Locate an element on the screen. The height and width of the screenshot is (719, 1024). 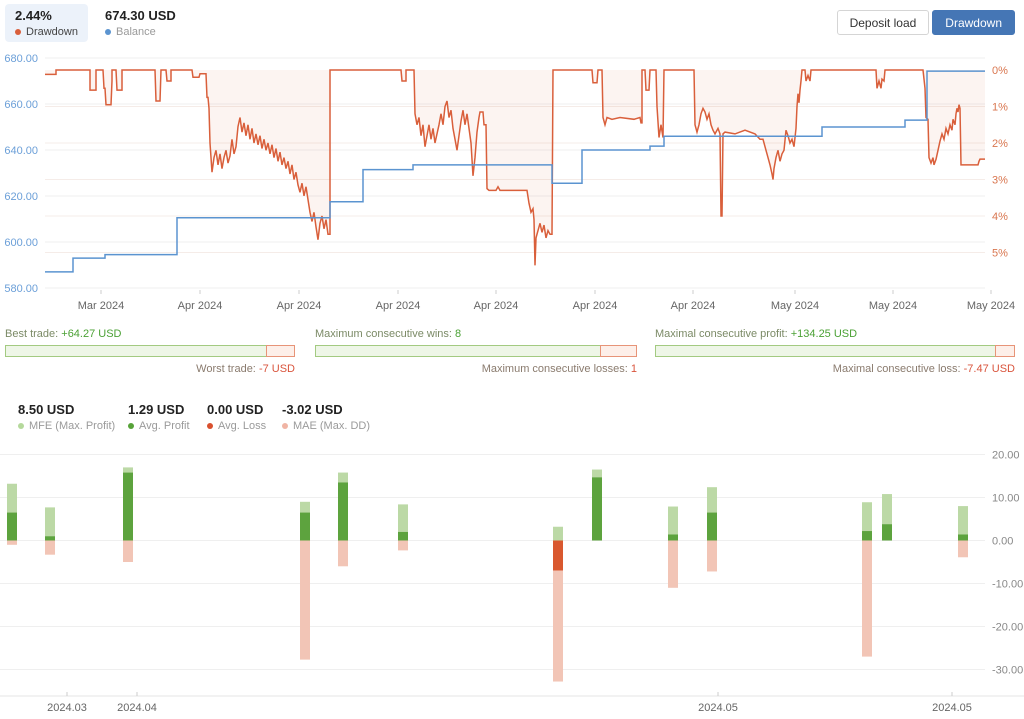
balance-legend: Balance is located at coordinates (140, 32).